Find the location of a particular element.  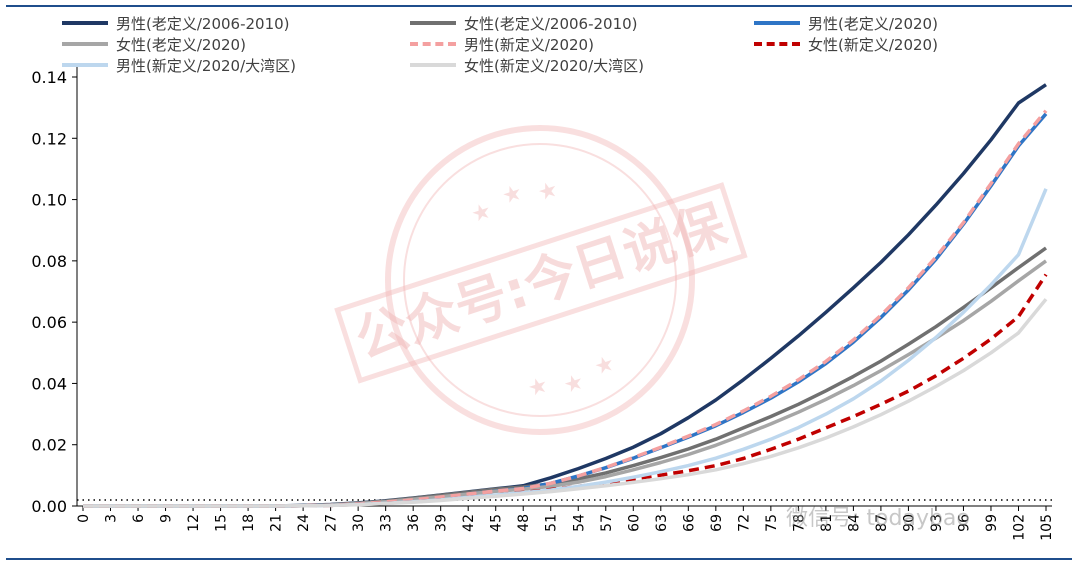

y-tick-label: 0.08 is located at coordinates (49, 261).